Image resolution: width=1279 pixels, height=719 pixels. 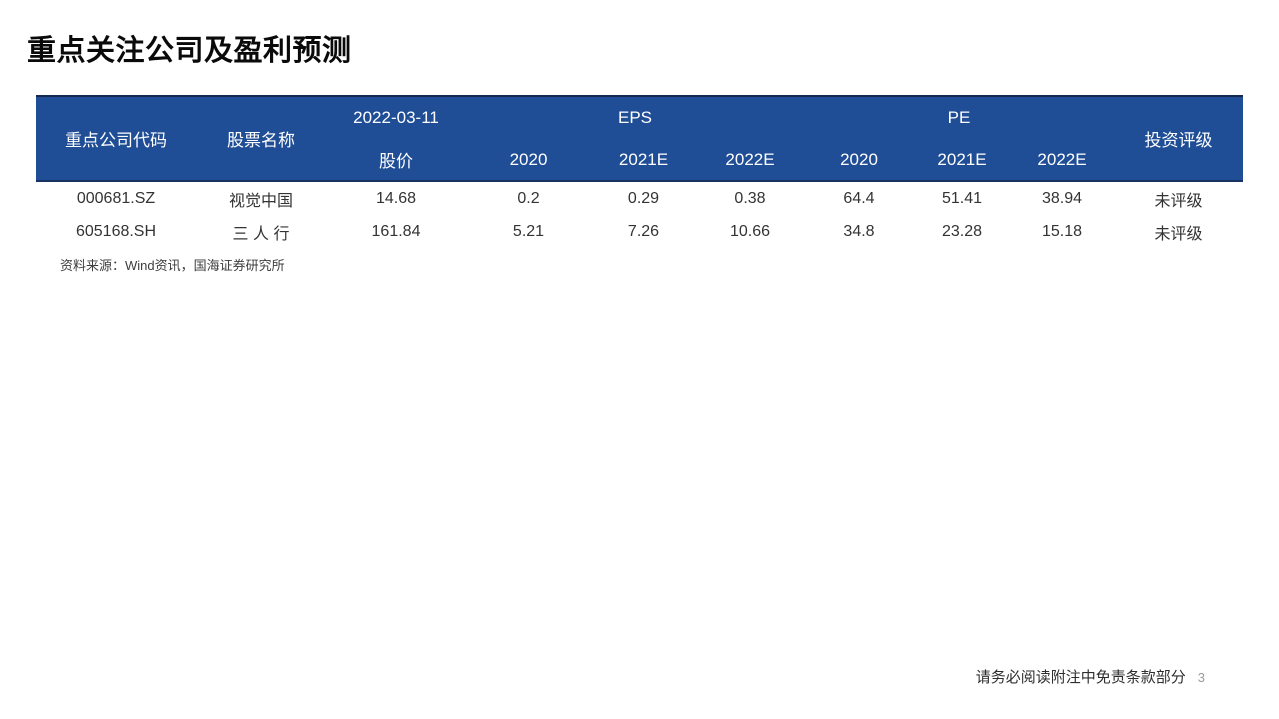 I want to click on header-stock-name: 股票名称, so click(x=261, y=138).